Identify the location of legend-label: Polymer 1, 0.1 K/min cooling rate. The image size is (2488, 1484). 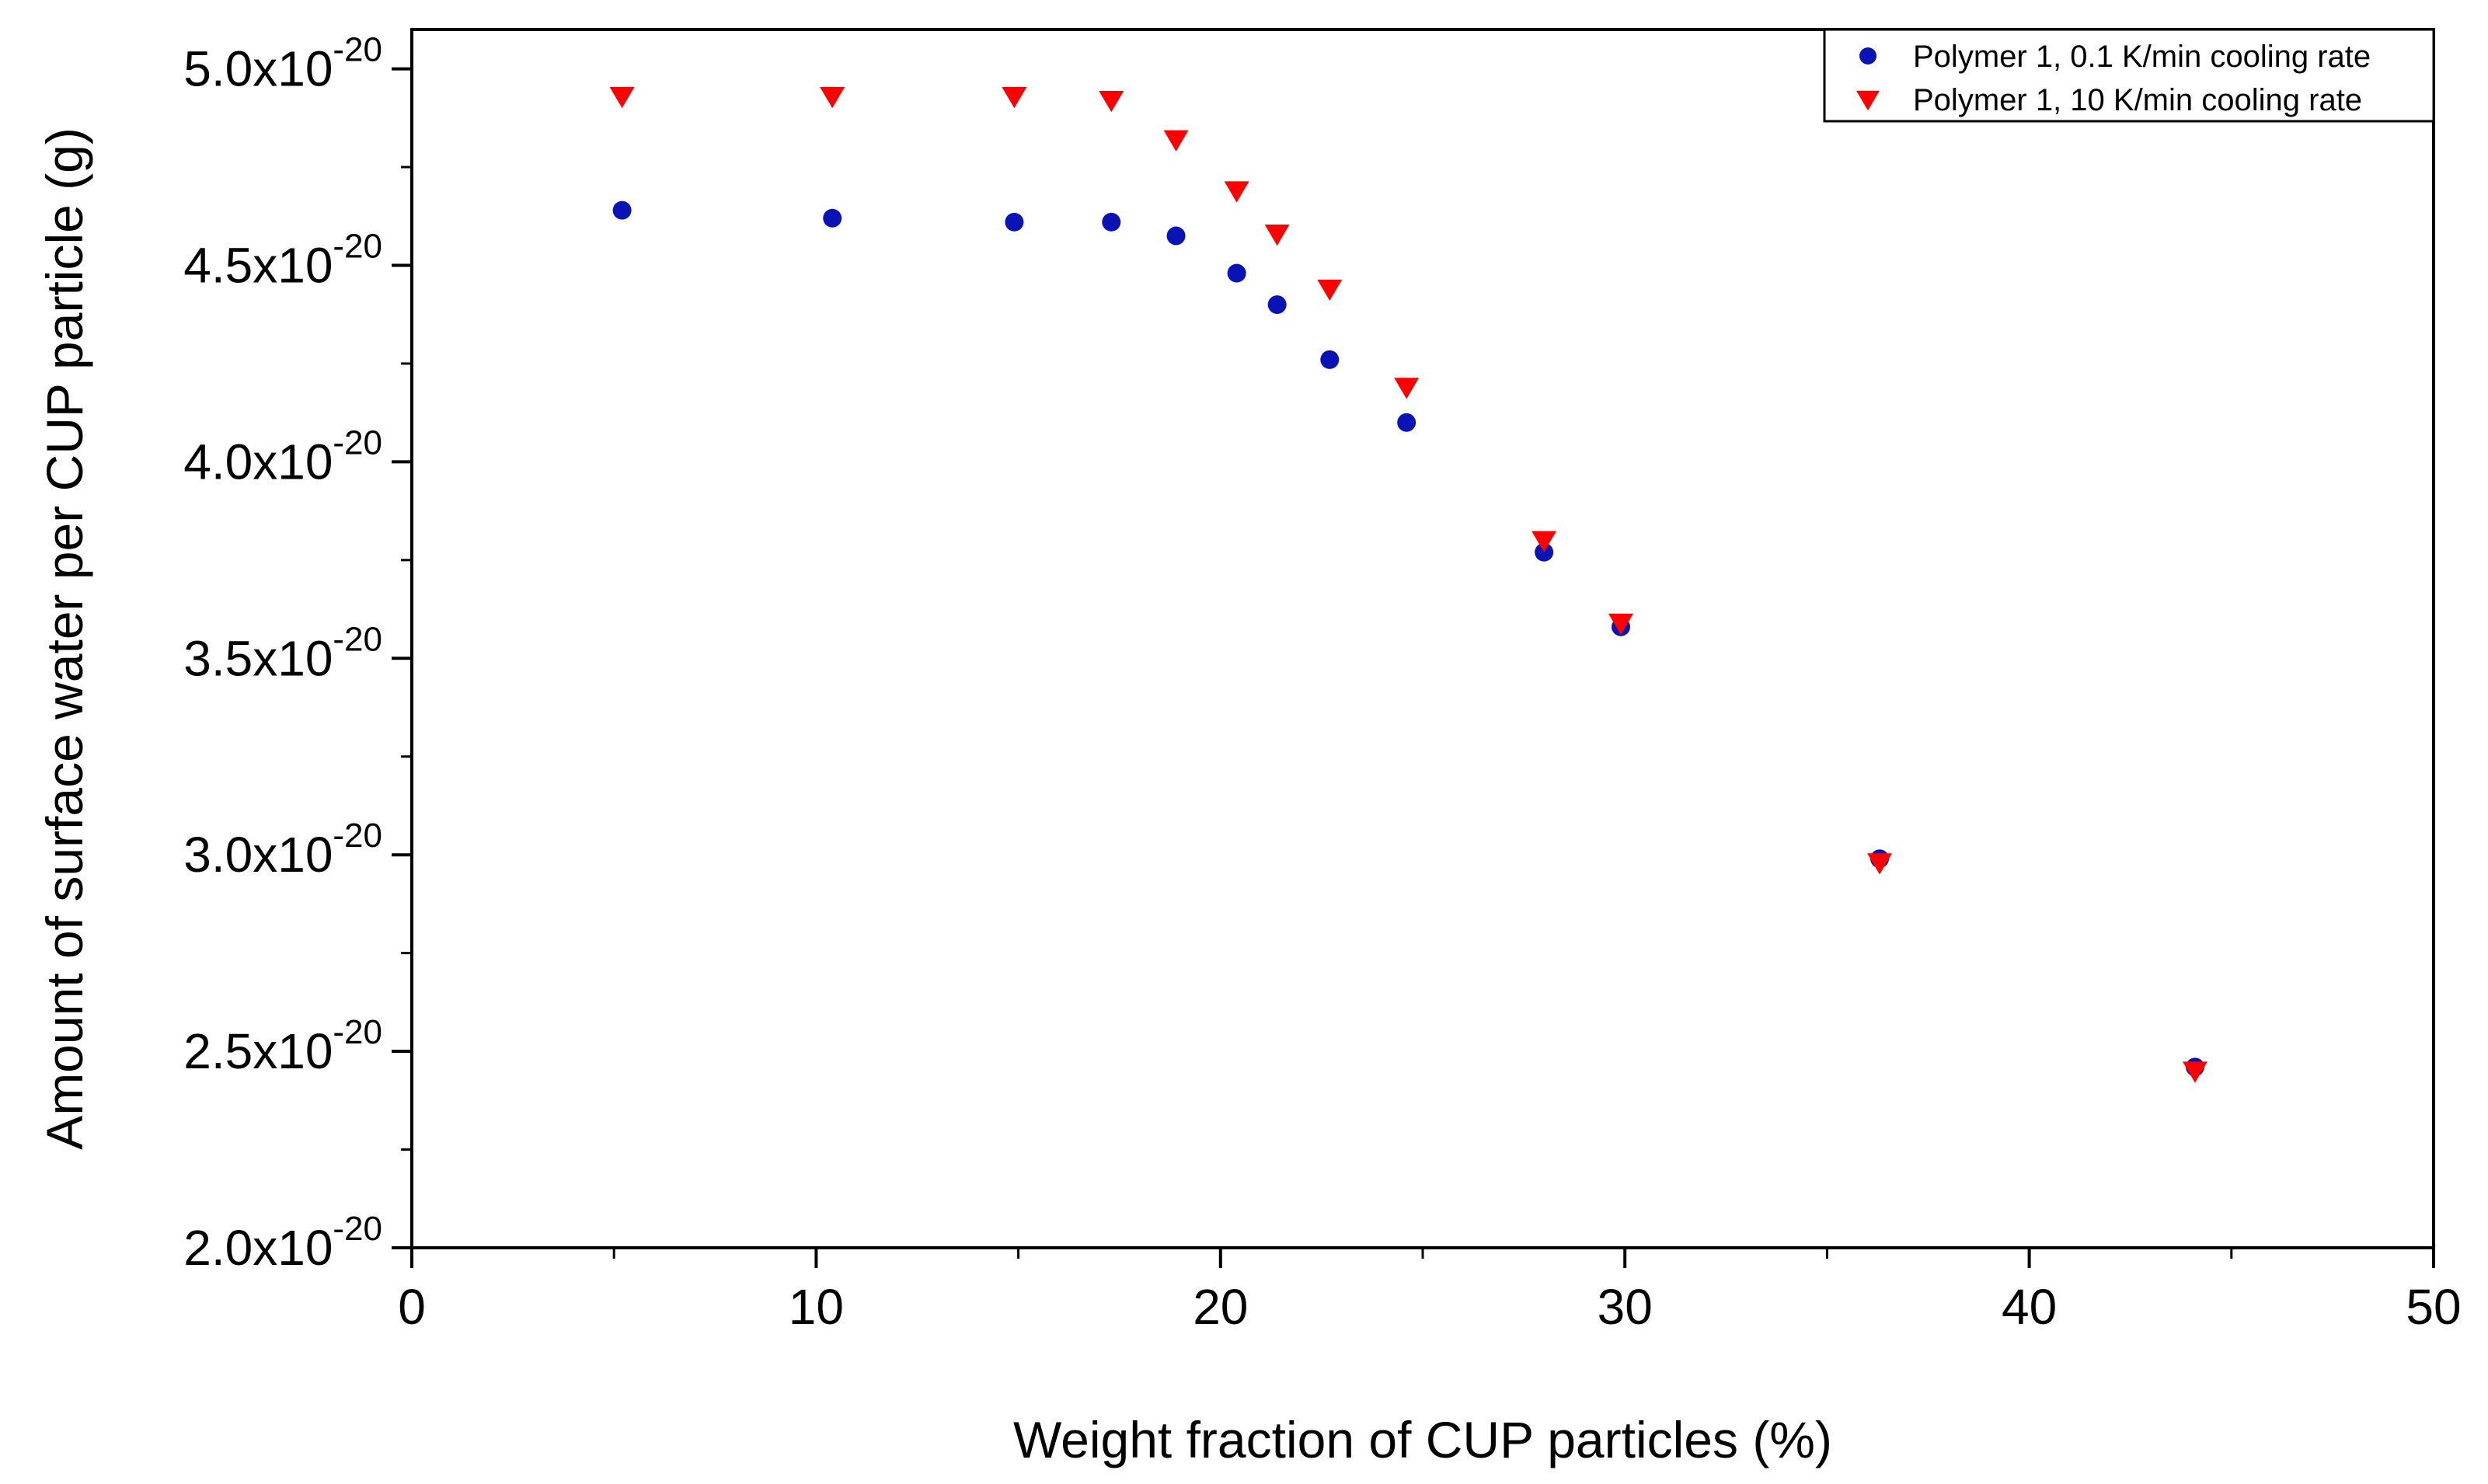
(2142, 57).